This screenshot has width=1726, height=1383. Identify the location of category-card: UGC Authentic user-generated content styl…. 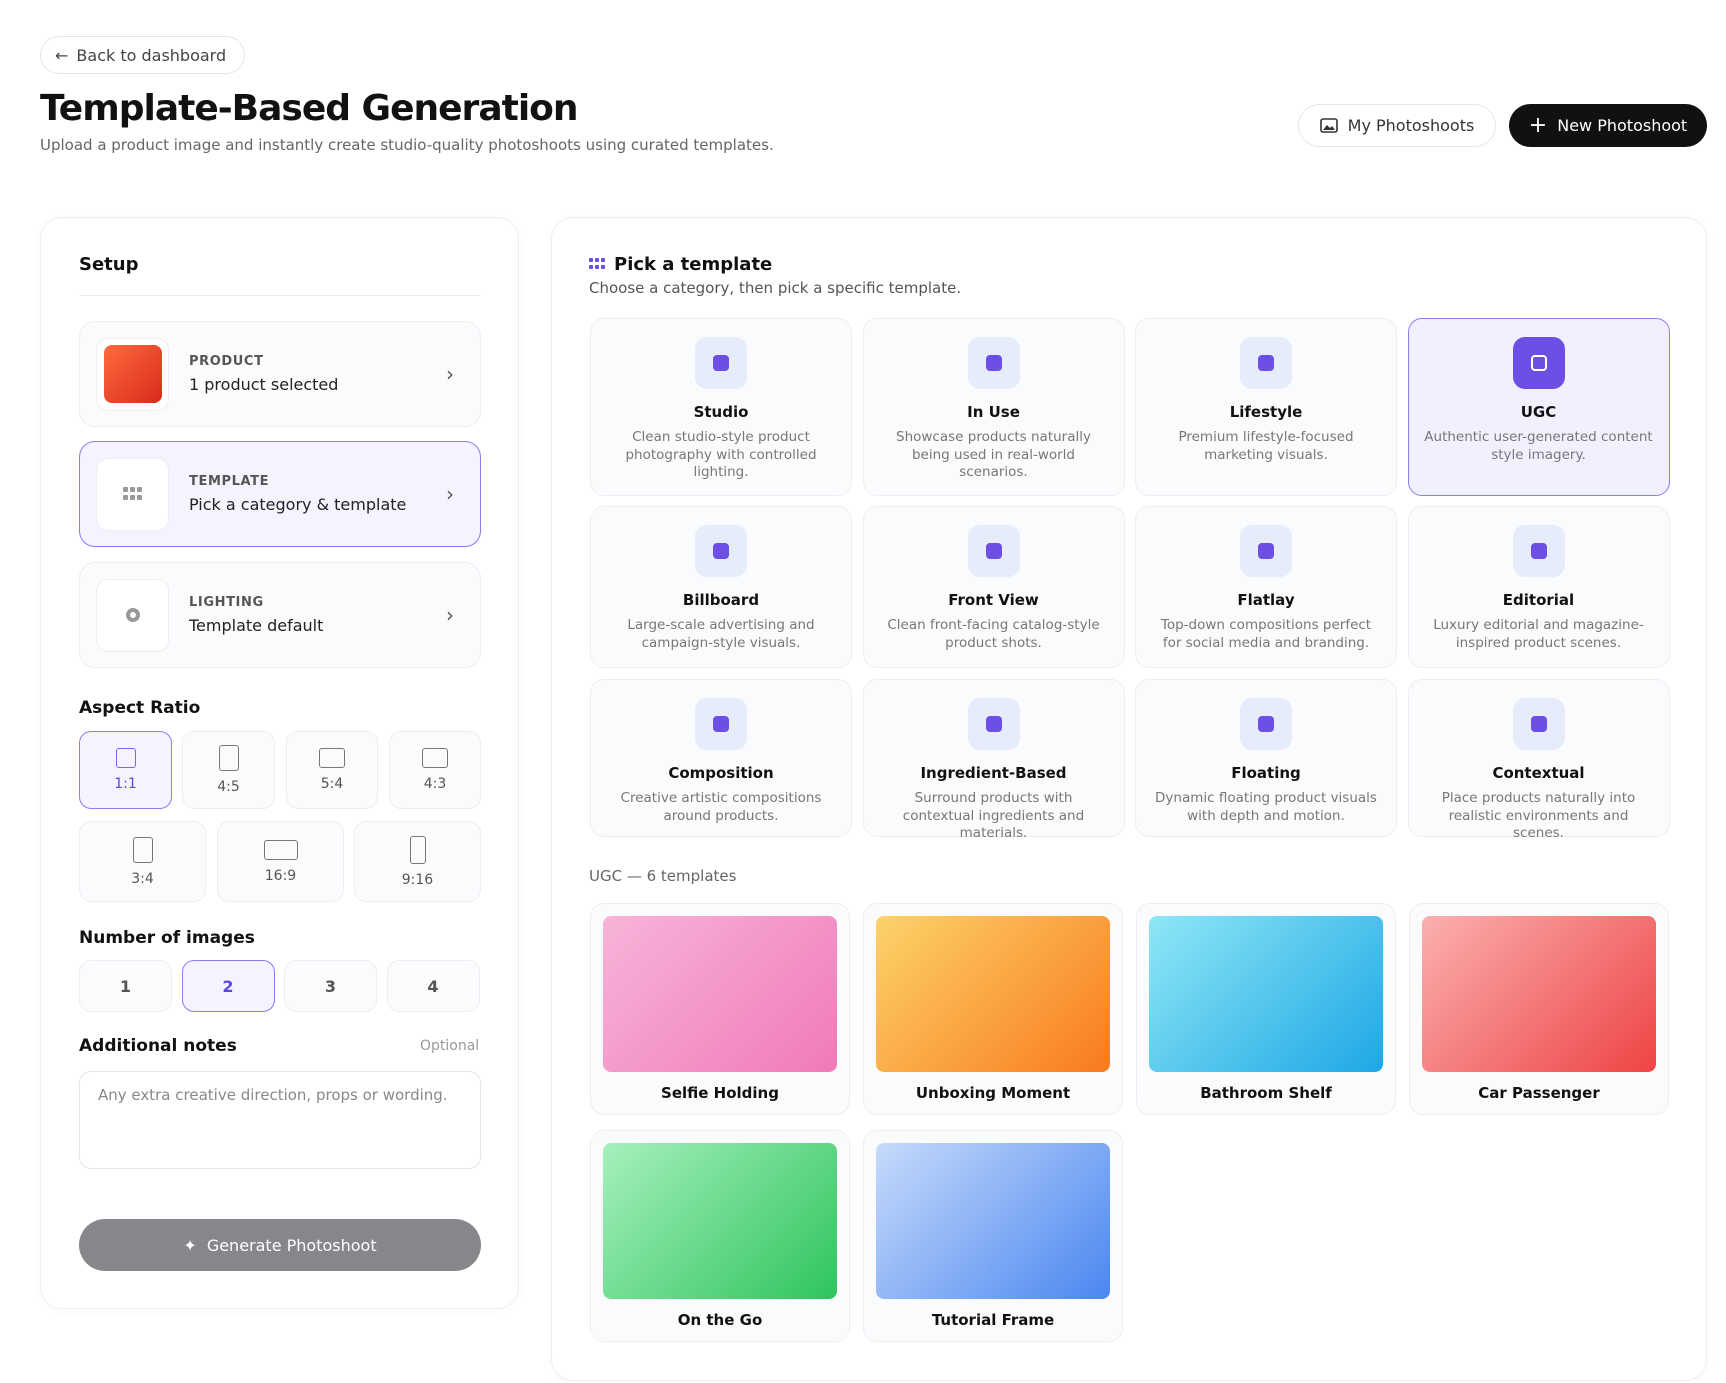
(1538, 407).